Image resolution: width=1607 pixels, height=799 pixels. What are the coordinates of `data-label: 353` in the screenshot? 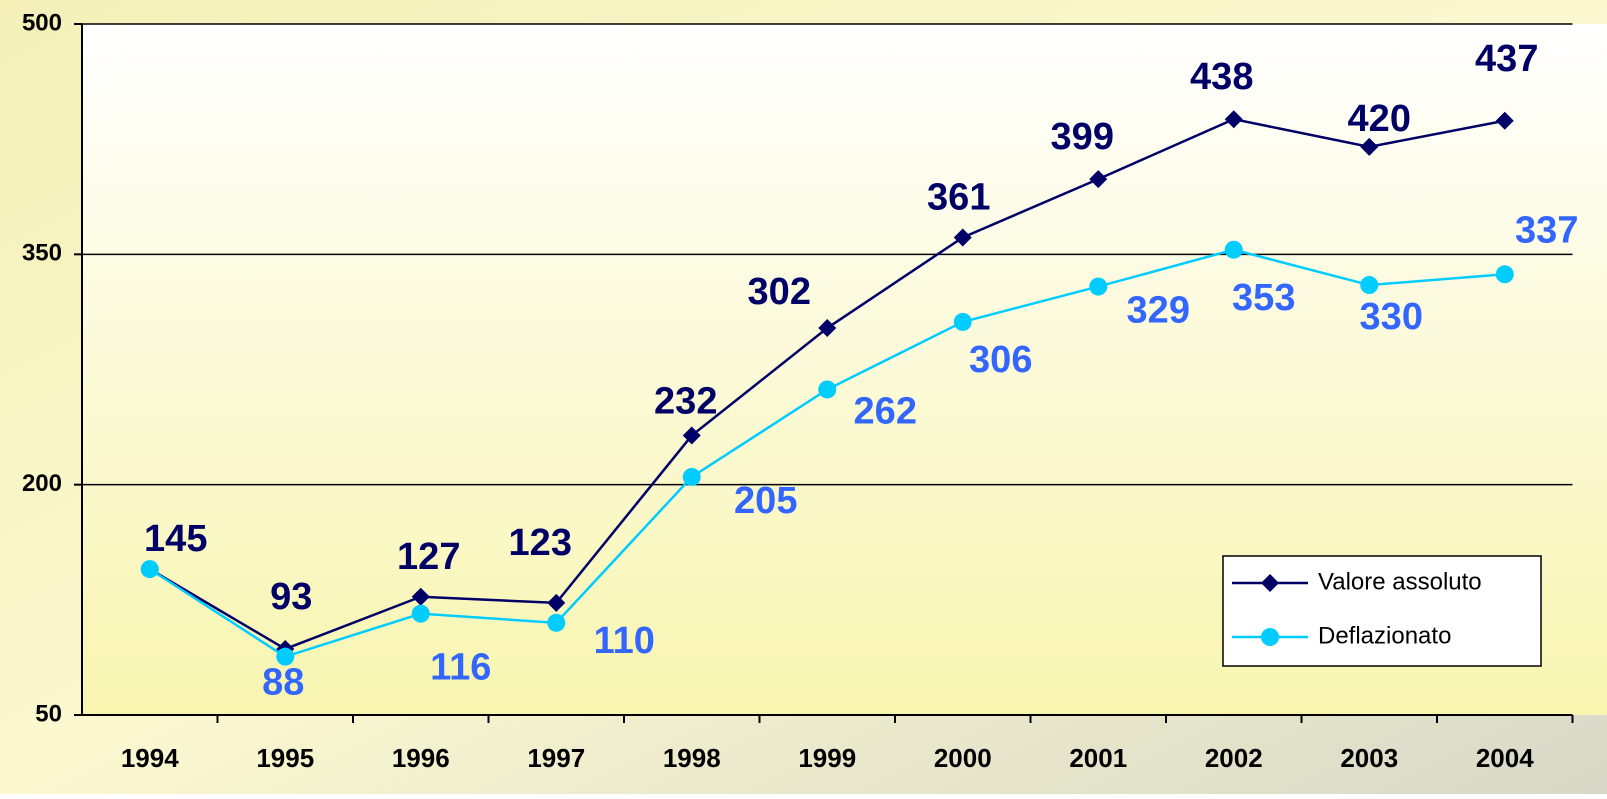 It's located at (1263, 298).